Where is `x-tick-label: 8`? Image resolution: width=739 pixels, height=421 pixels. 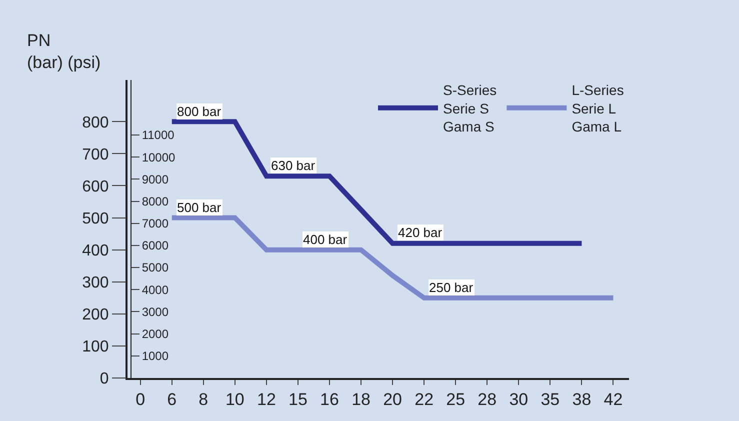
x-tick-label: 8 is located at coordinates (203, 400).